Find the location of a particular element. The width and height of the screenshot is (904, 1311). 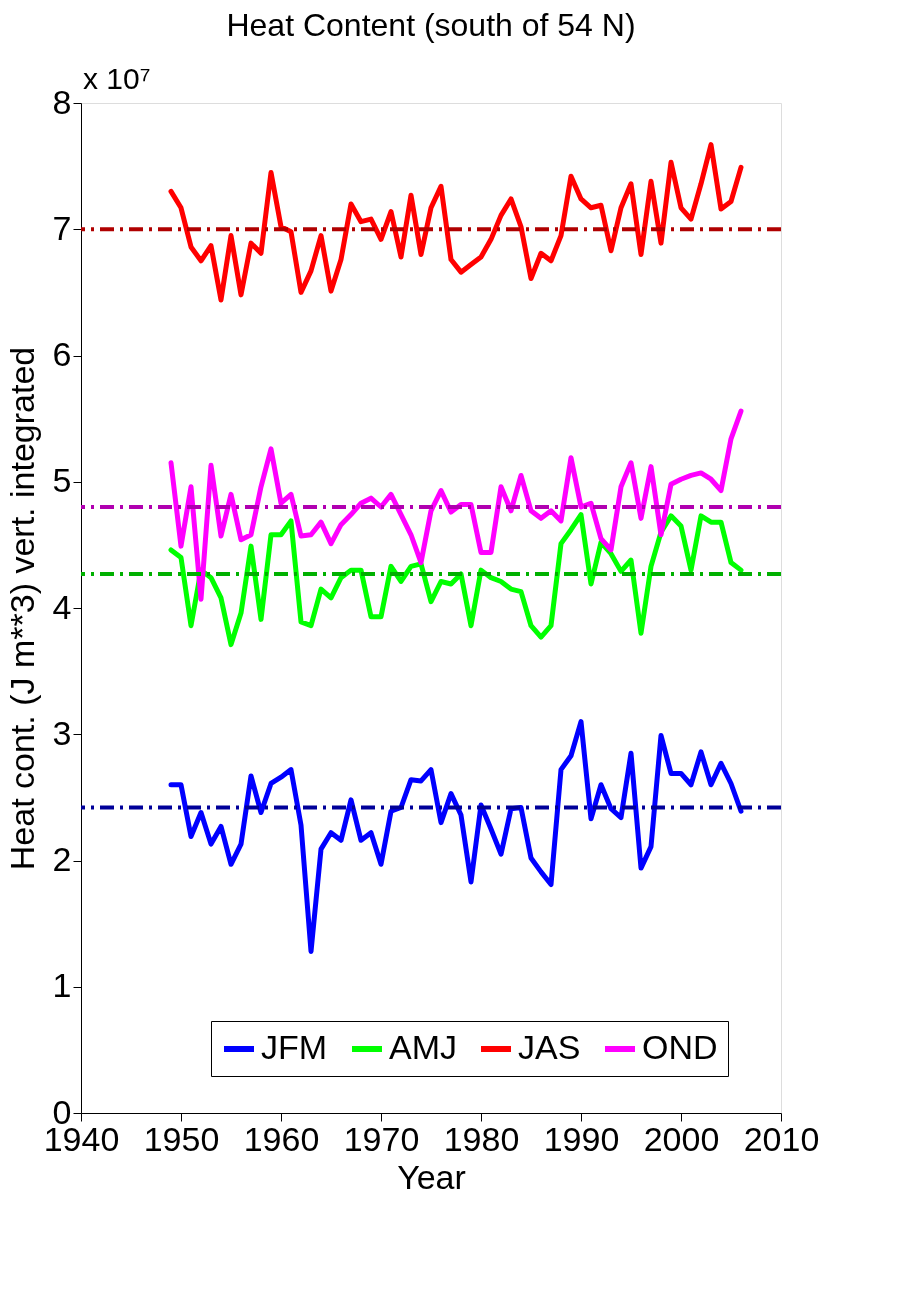

legend-label: JAS is located at coordinates (549, 1047).